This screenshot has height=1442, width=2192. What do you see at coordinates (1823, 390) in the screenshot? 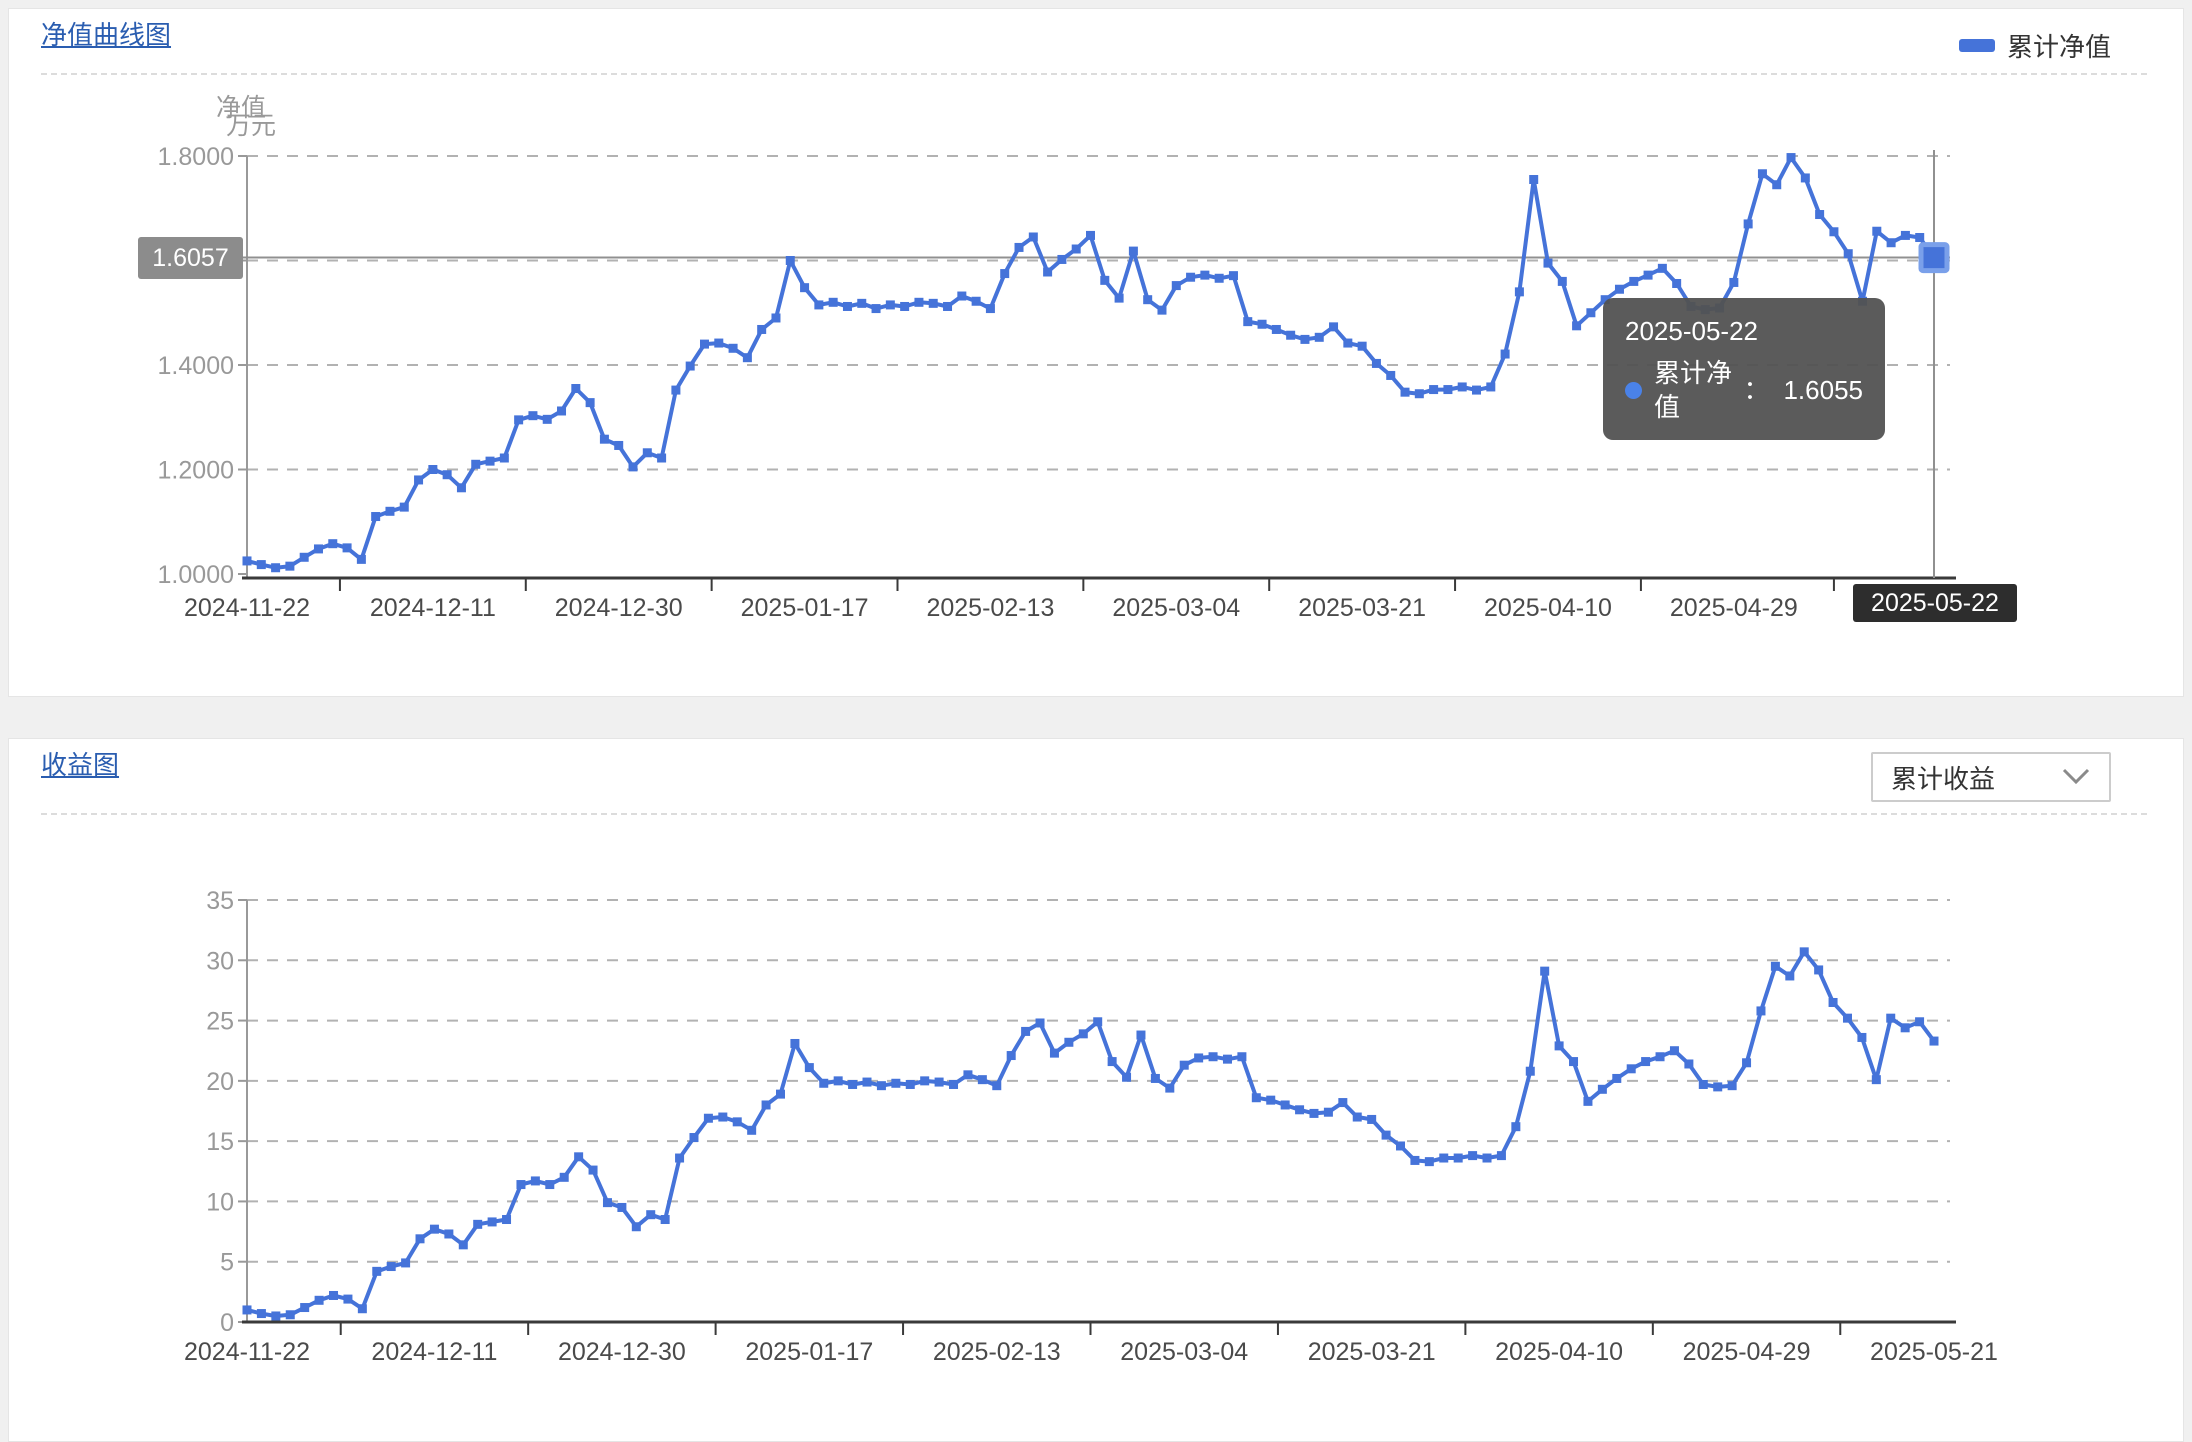
I see `tooltip-value: 1.6055` at bounding box center [1823, 390].